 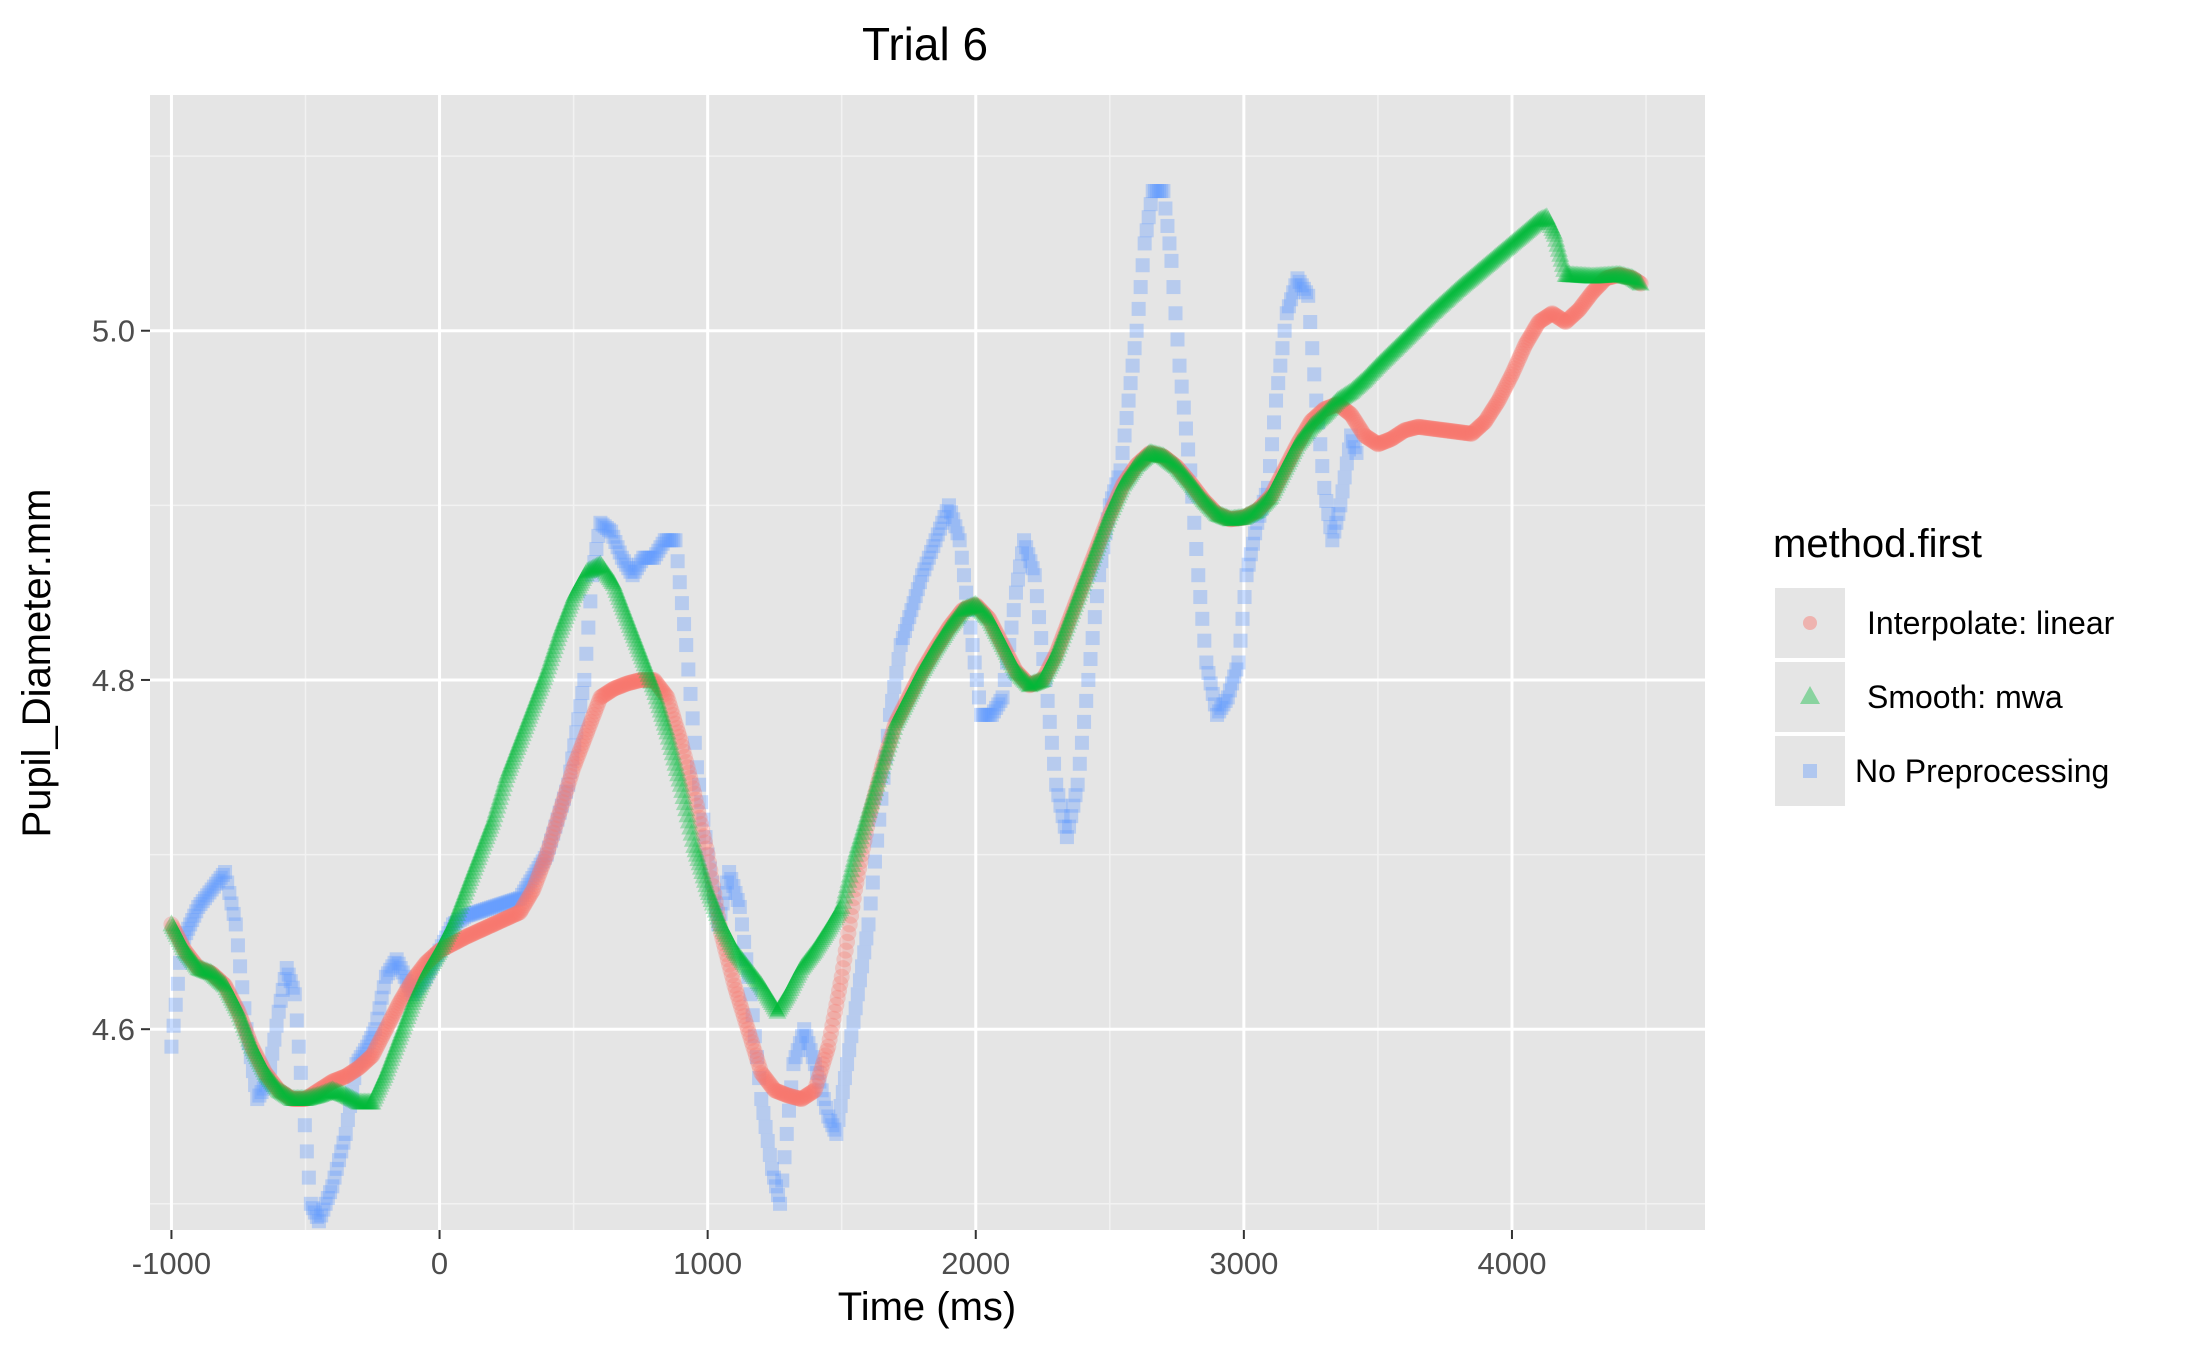 What do you see at coordinates (707, 1263) in the screenshot?
I see `x-tick-label: 1000` at bounding box center [707, 1263].